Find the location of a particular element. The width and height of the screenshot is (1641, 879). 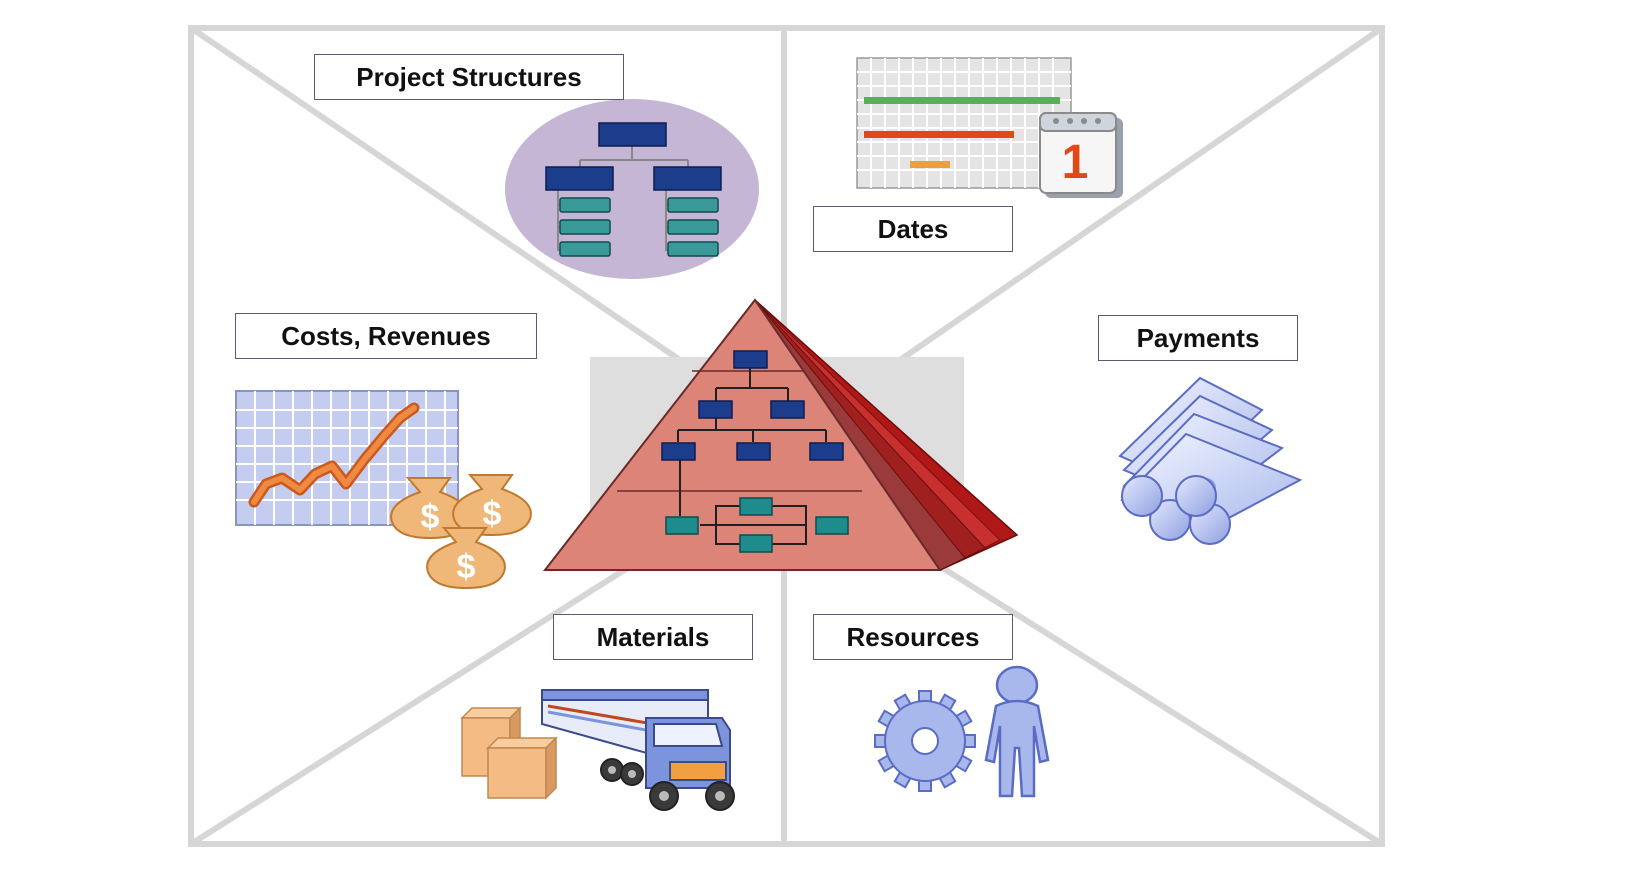

diagonal-bottom-left is located at coordinates (415, 702).